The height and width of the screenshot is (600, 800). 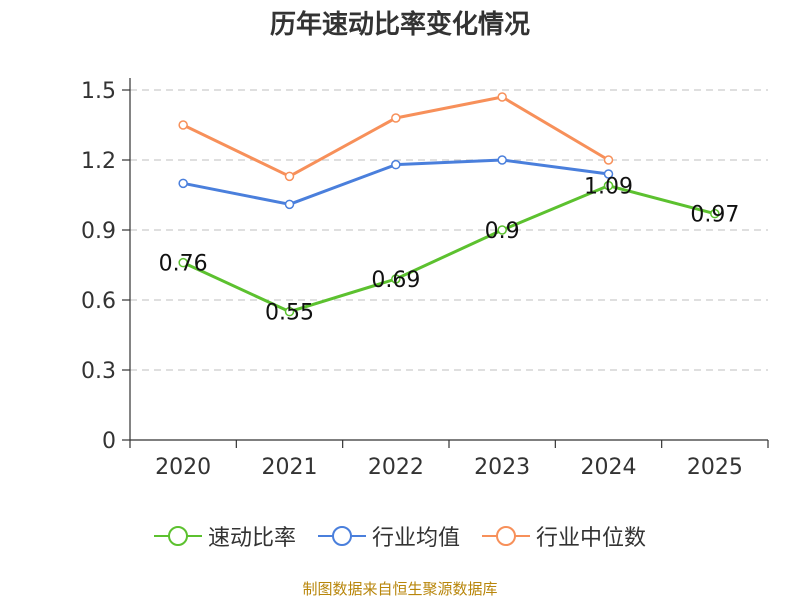 What do you see at coordinates (290, 467) in the screenshot?
I see `x-tick-label-2021: 2021` at bounding box center [290, 467].